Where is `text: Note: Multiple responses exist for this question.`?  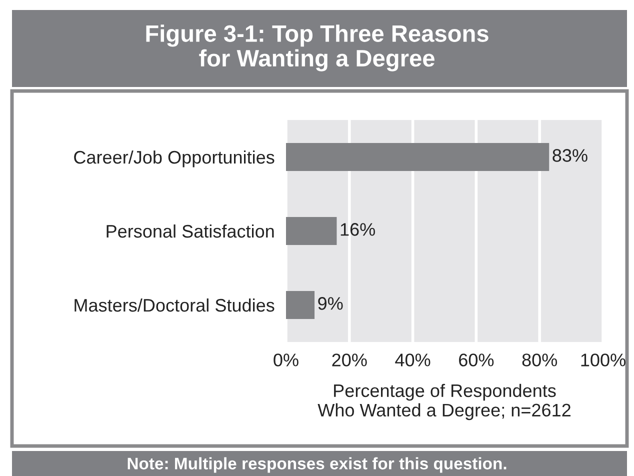 text: Note: Multiple responses exist for this question. is located at coordinates (317, 465).